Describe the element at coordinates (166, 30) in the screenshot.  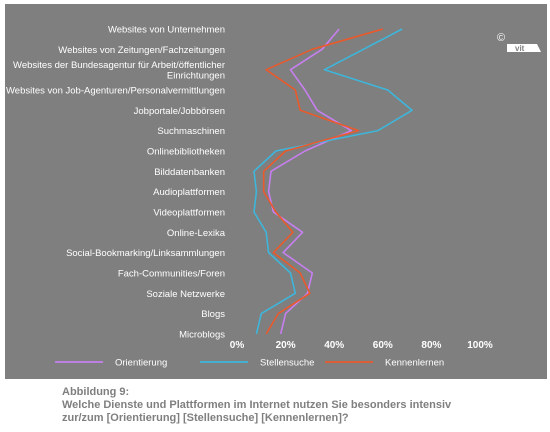
I see `category-label: Websites von Unternehmen` at that location.